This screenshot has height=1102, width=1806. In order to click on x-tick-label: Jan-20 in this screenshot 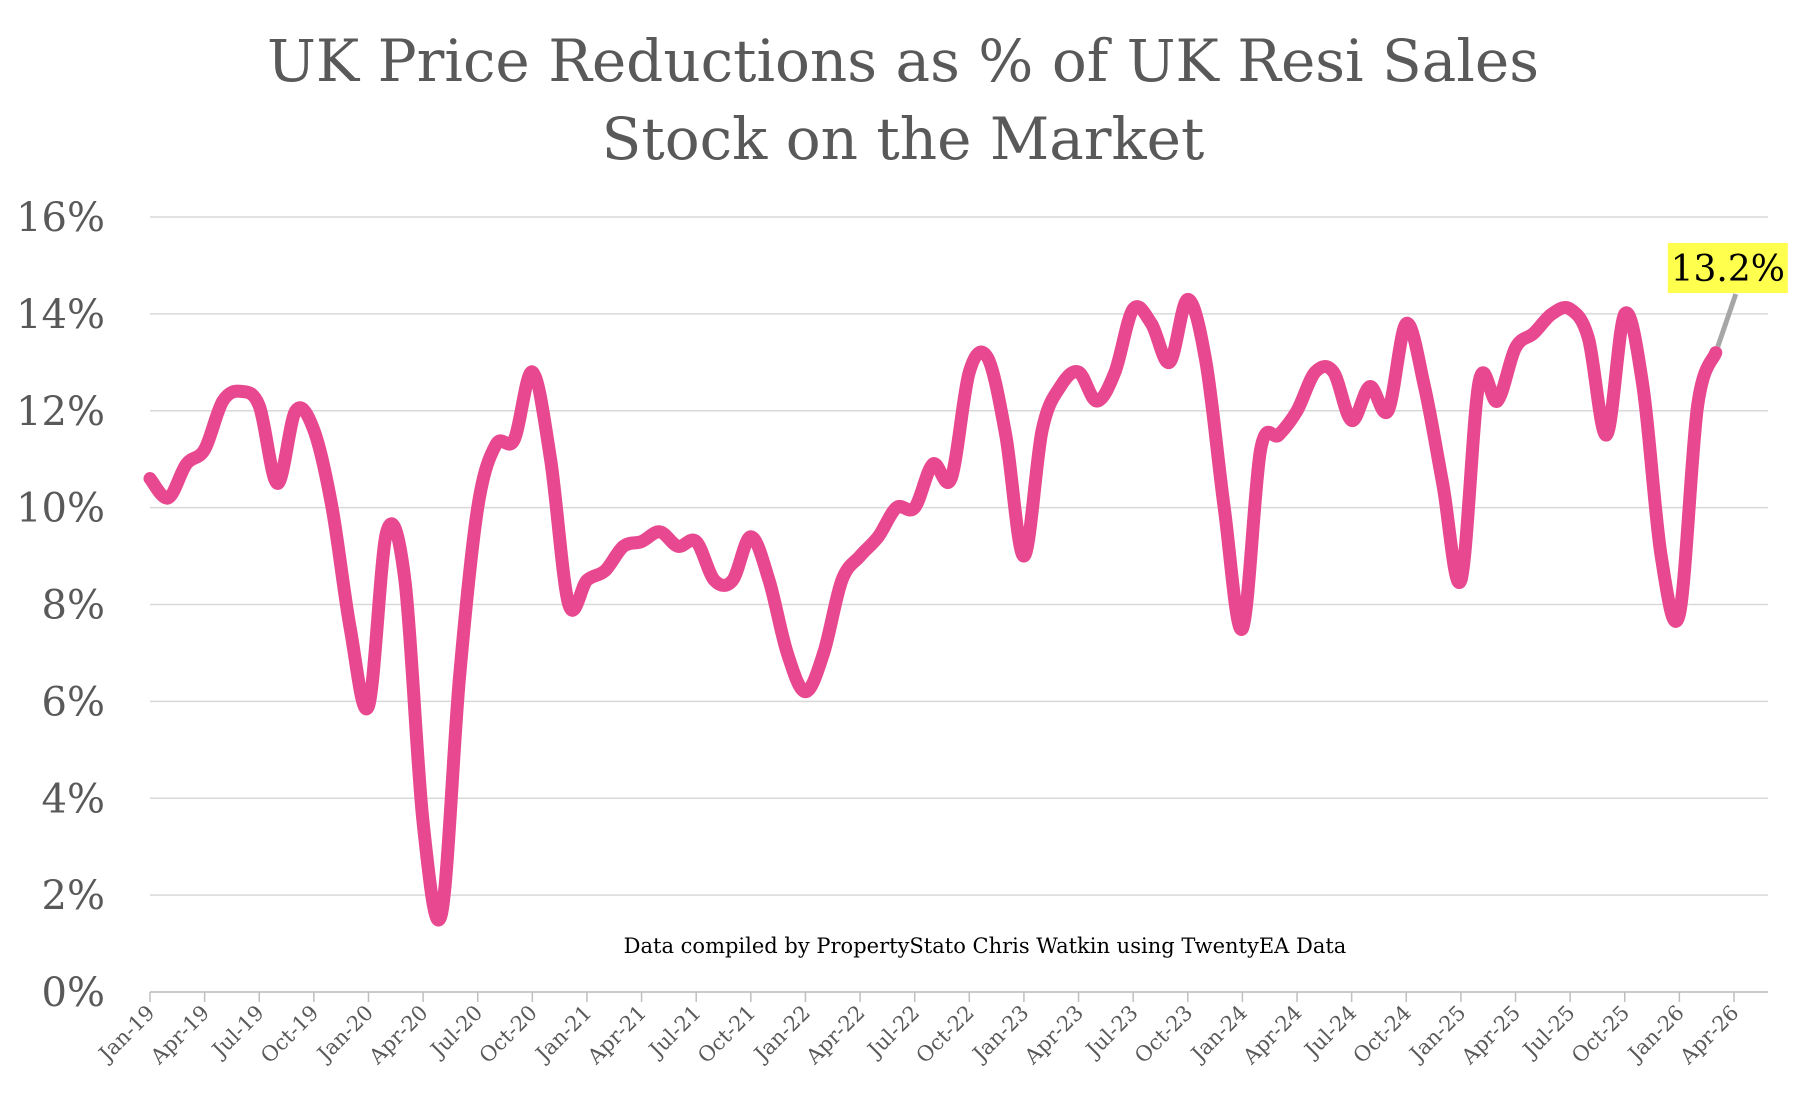, I will do `click(344, 1034)`.